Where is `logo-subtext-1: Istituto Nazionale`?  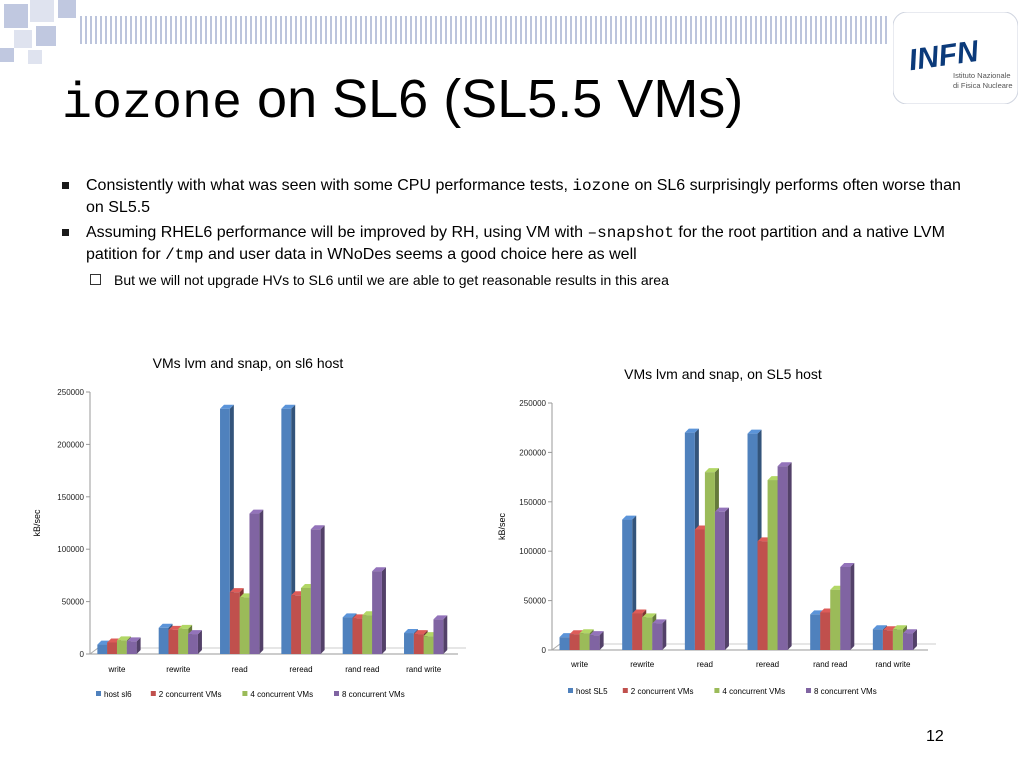
logo-subtext-1: Istituto Nazionale is located at coordinates (982, 75).